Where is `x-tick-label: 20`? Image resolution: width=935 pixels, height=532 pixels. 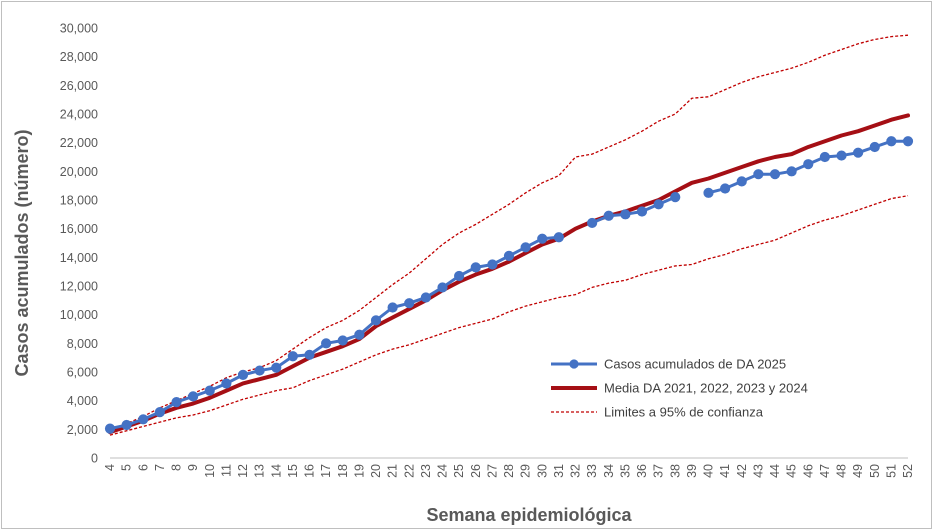 x-tick-label: 20 is located at coordinates (376, 471).